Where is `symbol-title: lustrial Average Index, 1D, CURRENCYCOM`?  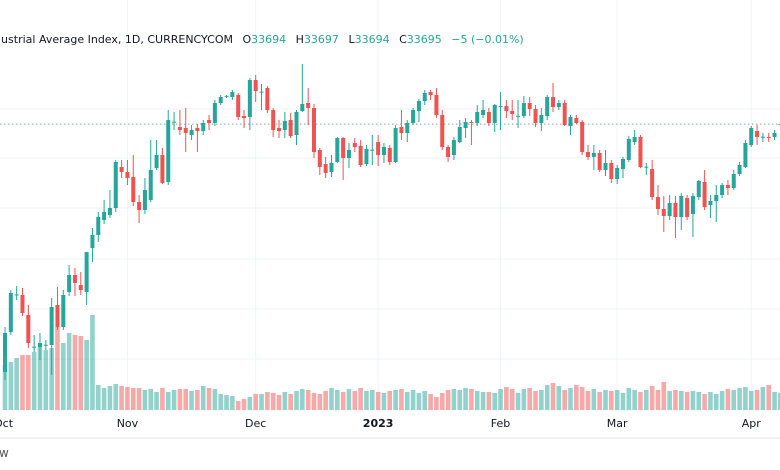 symbol-title: lustrial Average Index, 1D, CURRENCYCOM is located at coordinates (116, 39).